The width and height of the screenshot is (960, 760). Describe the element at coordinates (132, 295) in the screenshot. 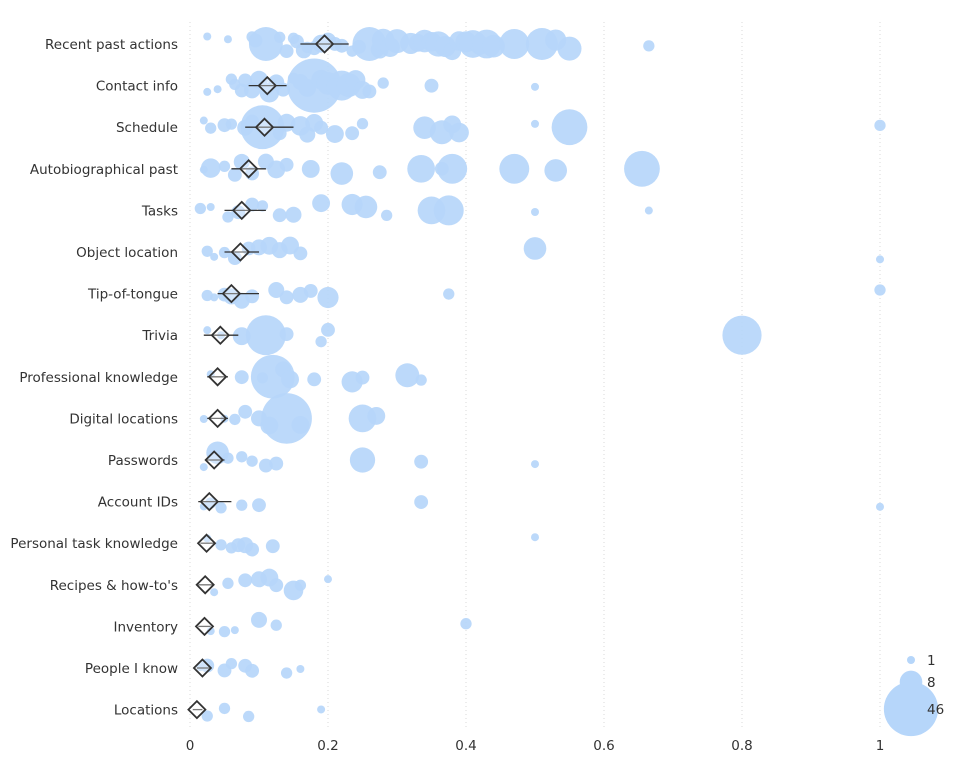

I see `category-label-tip-of-tongue: Tip-of-tongue` at that location.